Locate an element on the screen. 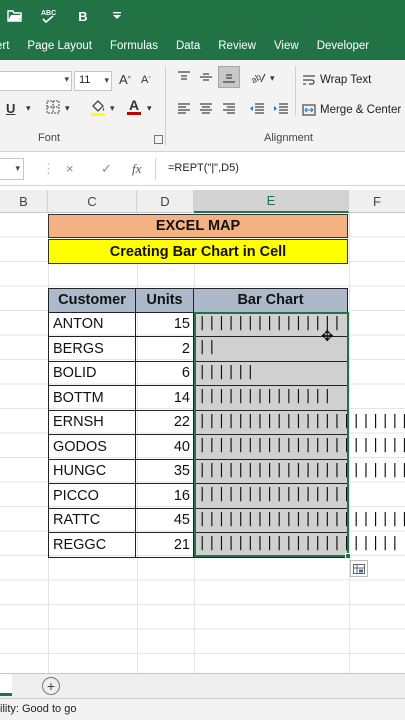 The width and height of the screenshot is (405, 720). table-row: BERGS 2 || is located at coordinates (198, 349).